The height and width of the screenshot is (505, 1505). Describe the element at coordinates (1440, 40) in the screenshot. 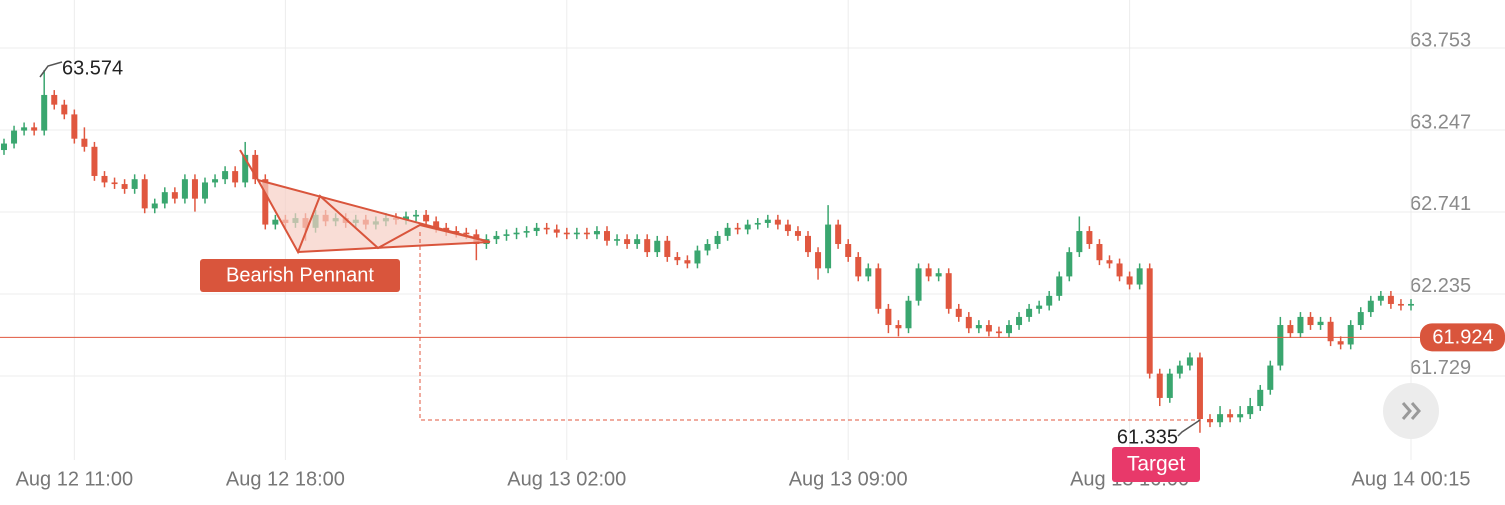

I see `y-tick-label: 63.753` at that location.